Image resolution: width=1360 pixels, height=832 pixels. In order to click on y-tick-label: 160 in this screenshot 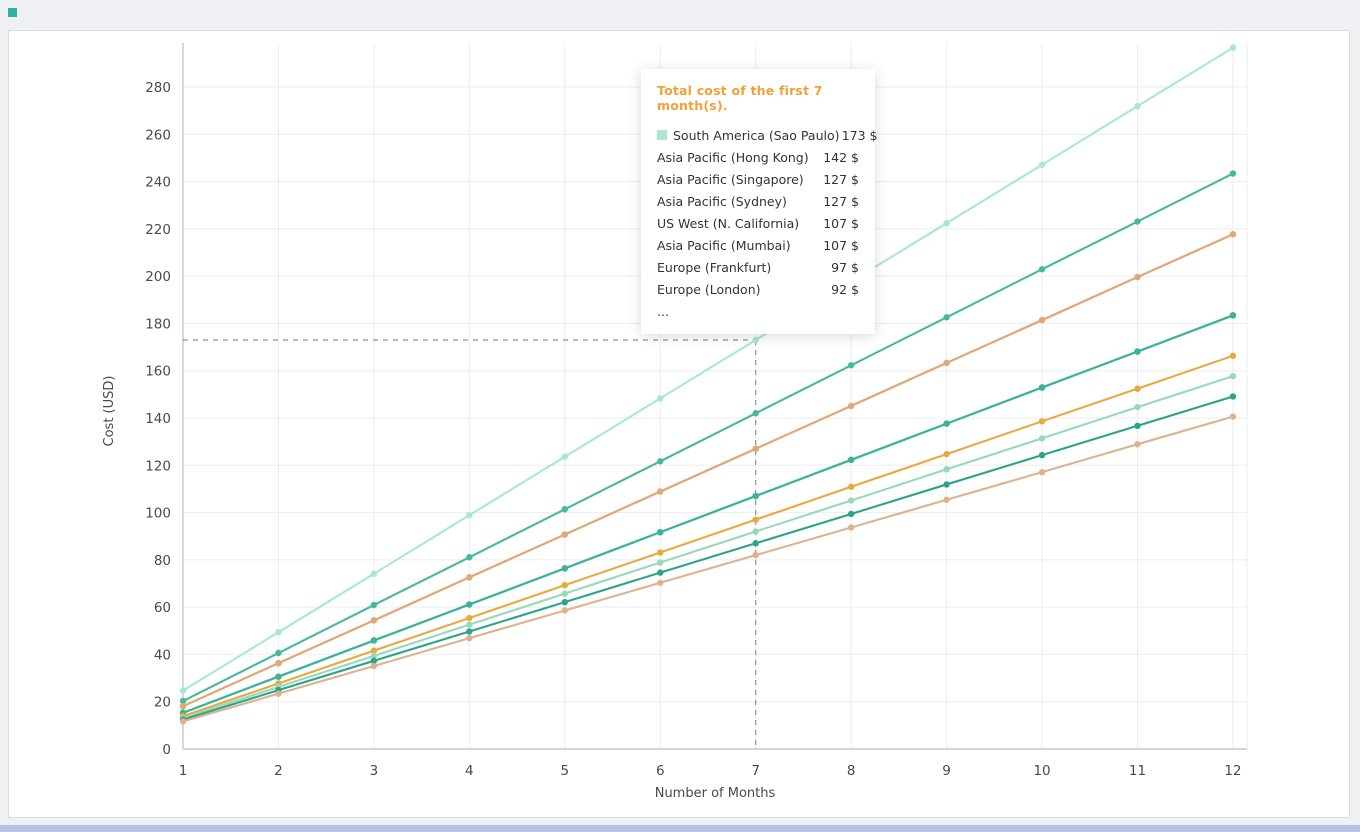, I will do `click(158, 372)`.